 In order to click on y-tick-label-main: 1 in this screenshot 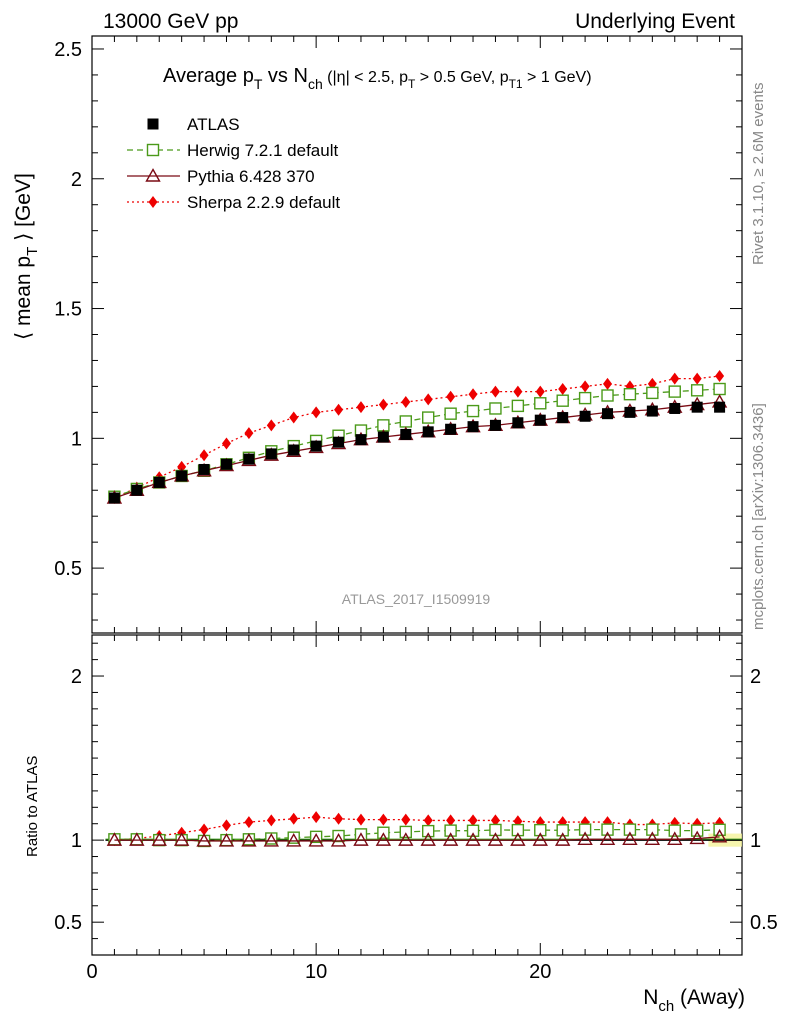, I will do `click(76, 439)`.